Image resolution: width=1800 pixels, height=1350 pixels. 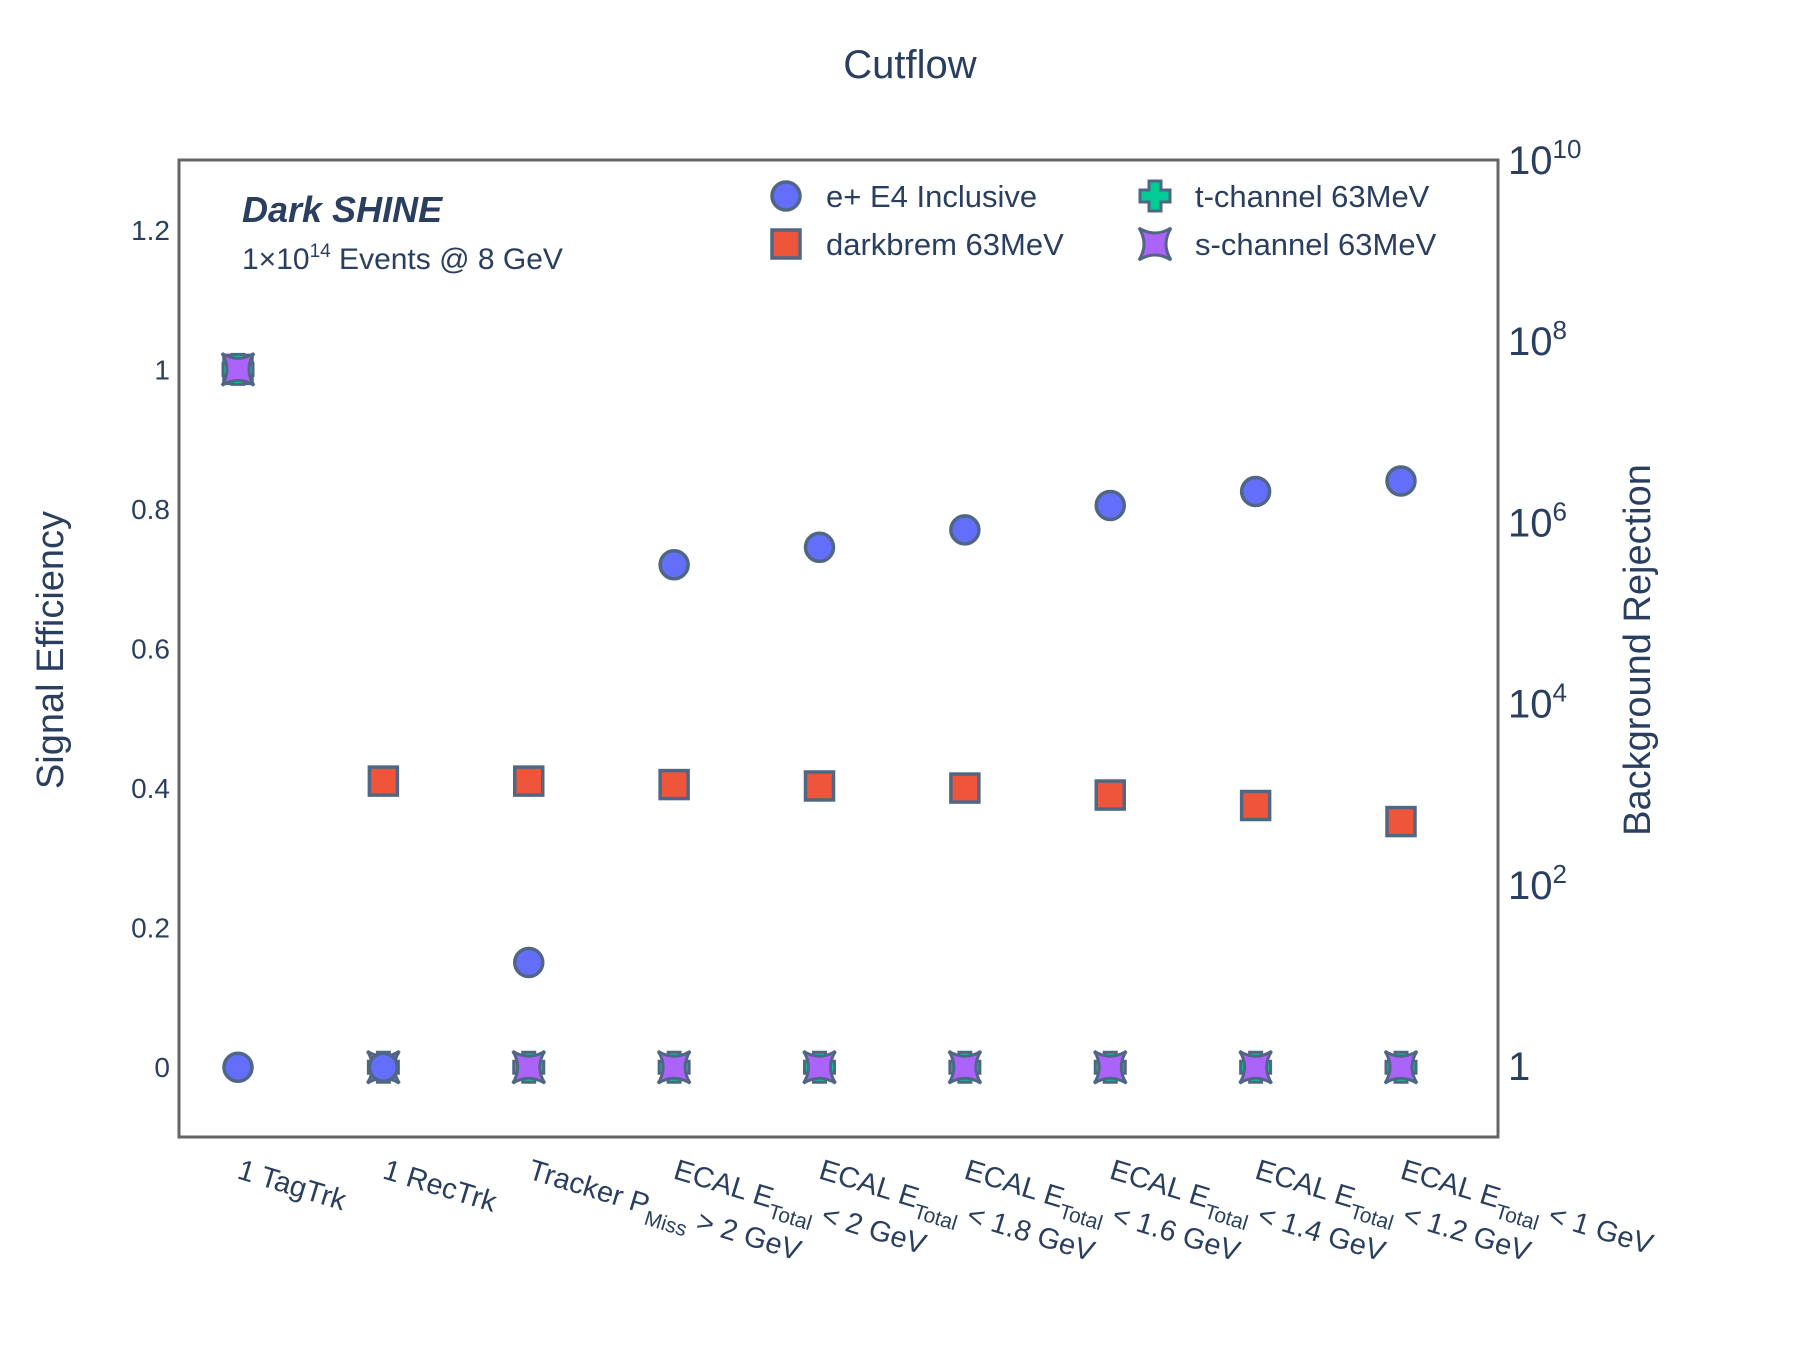 I want to click on y2-tick-label: 10⁸, so click(x=1537, y=339).